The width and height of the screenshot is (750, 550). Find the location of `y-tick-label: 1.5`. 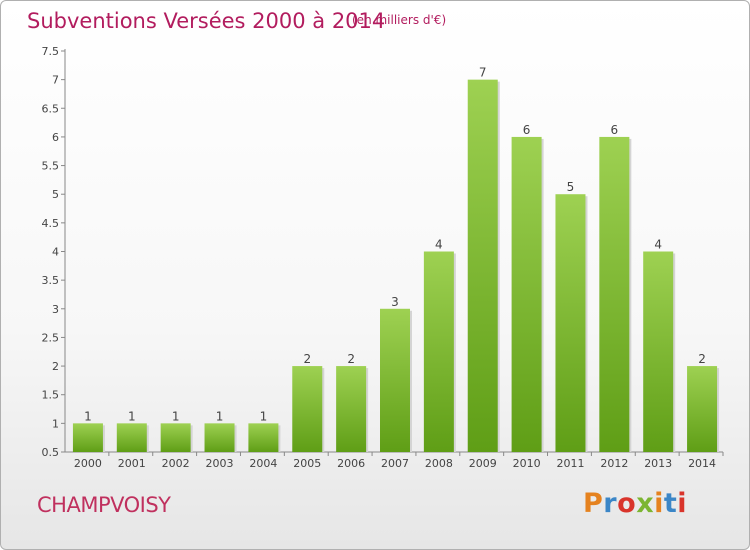

y-tick-label: 1.5 is located at coordinates (51, 395).